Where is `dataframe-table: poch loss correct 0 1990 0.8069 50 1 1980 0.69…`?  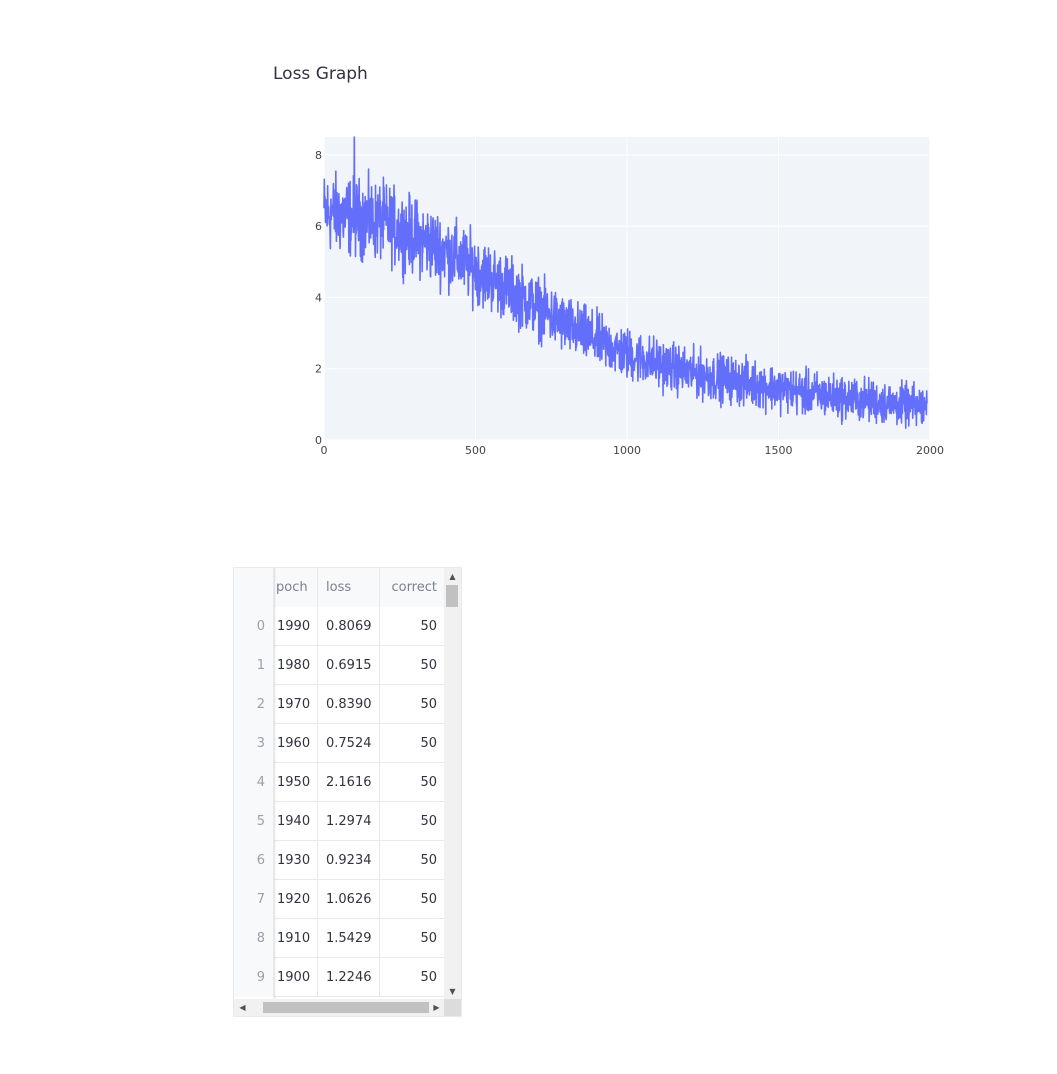 dataframe-table: poch loss correct 0 1990 0.8069 50 1 1980 0.69… is located at coordinates (347, 792).